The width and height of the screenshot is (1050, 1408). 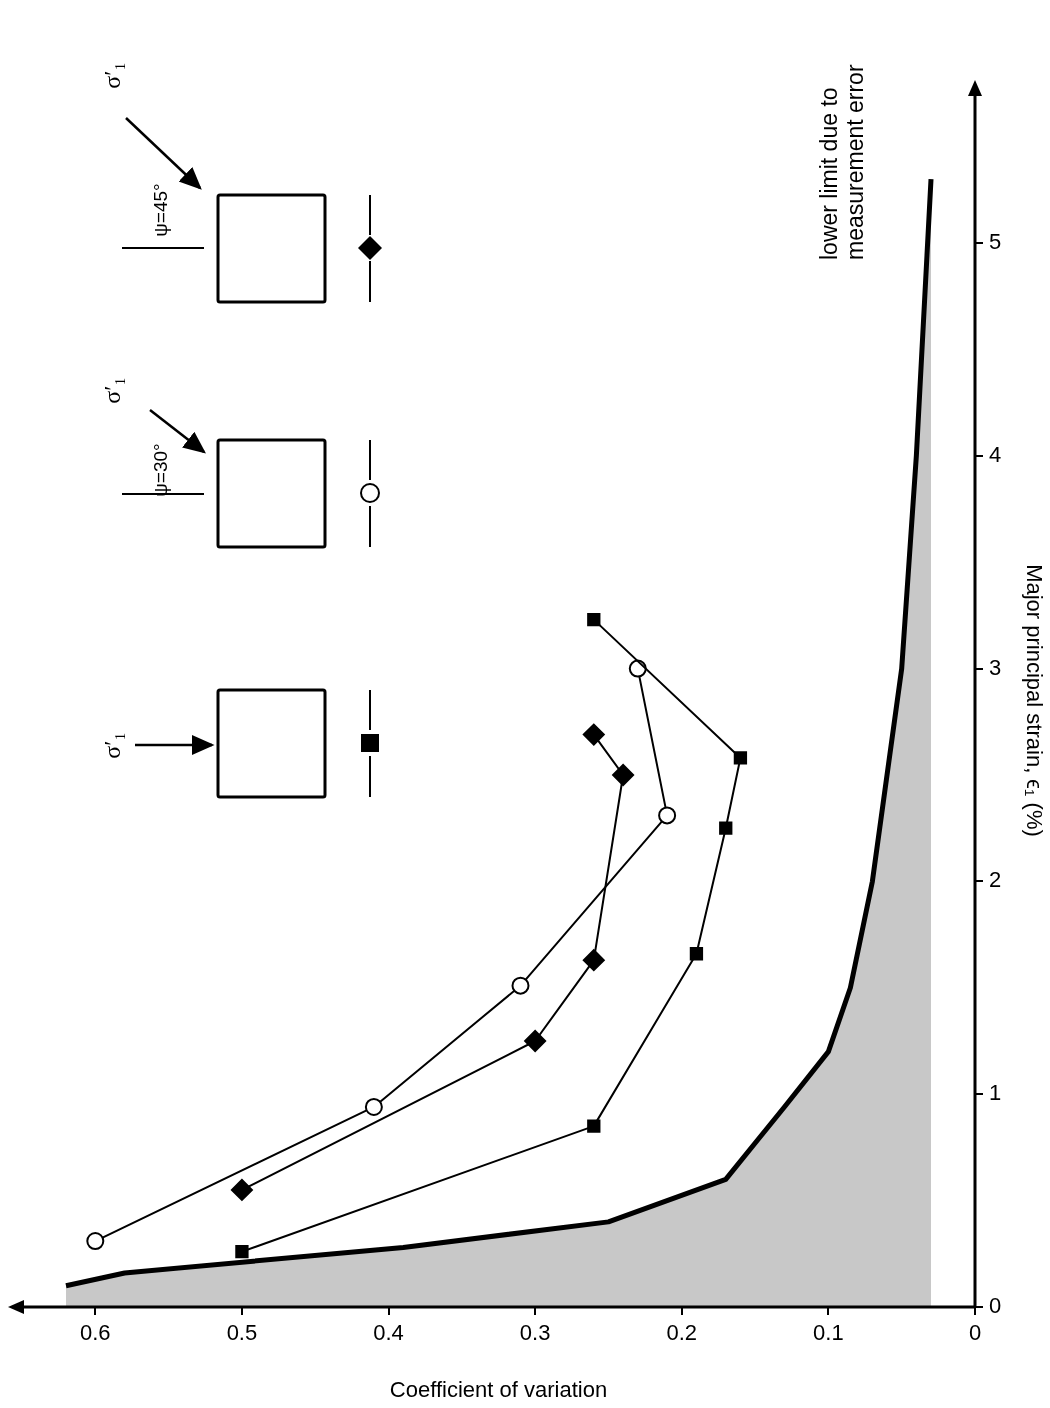 I want to click on annotation: lower limit due to measurement error, so click(x=842, y=161).